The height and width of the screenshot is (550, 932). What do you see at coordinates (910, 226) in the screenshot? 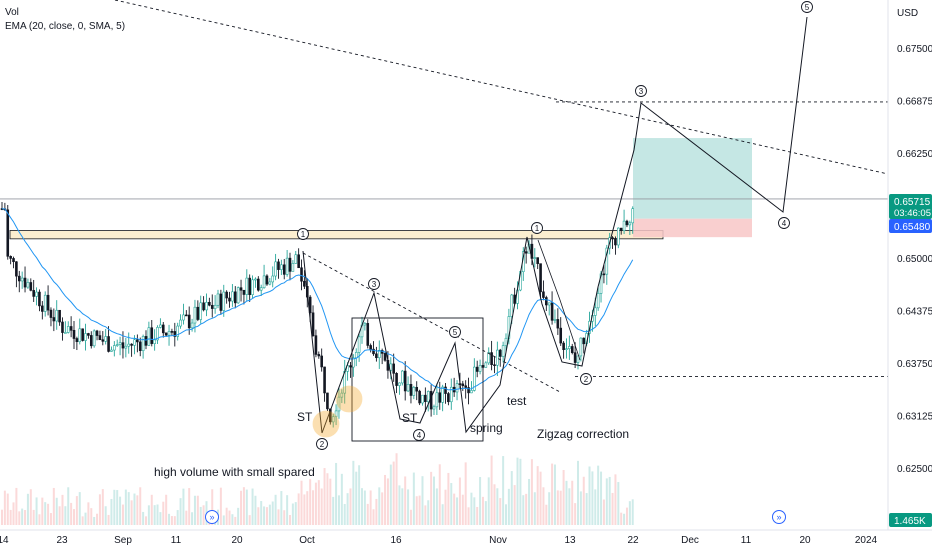
I see `ema-price-tag: 0.65480` at bounding box center [910, 226].